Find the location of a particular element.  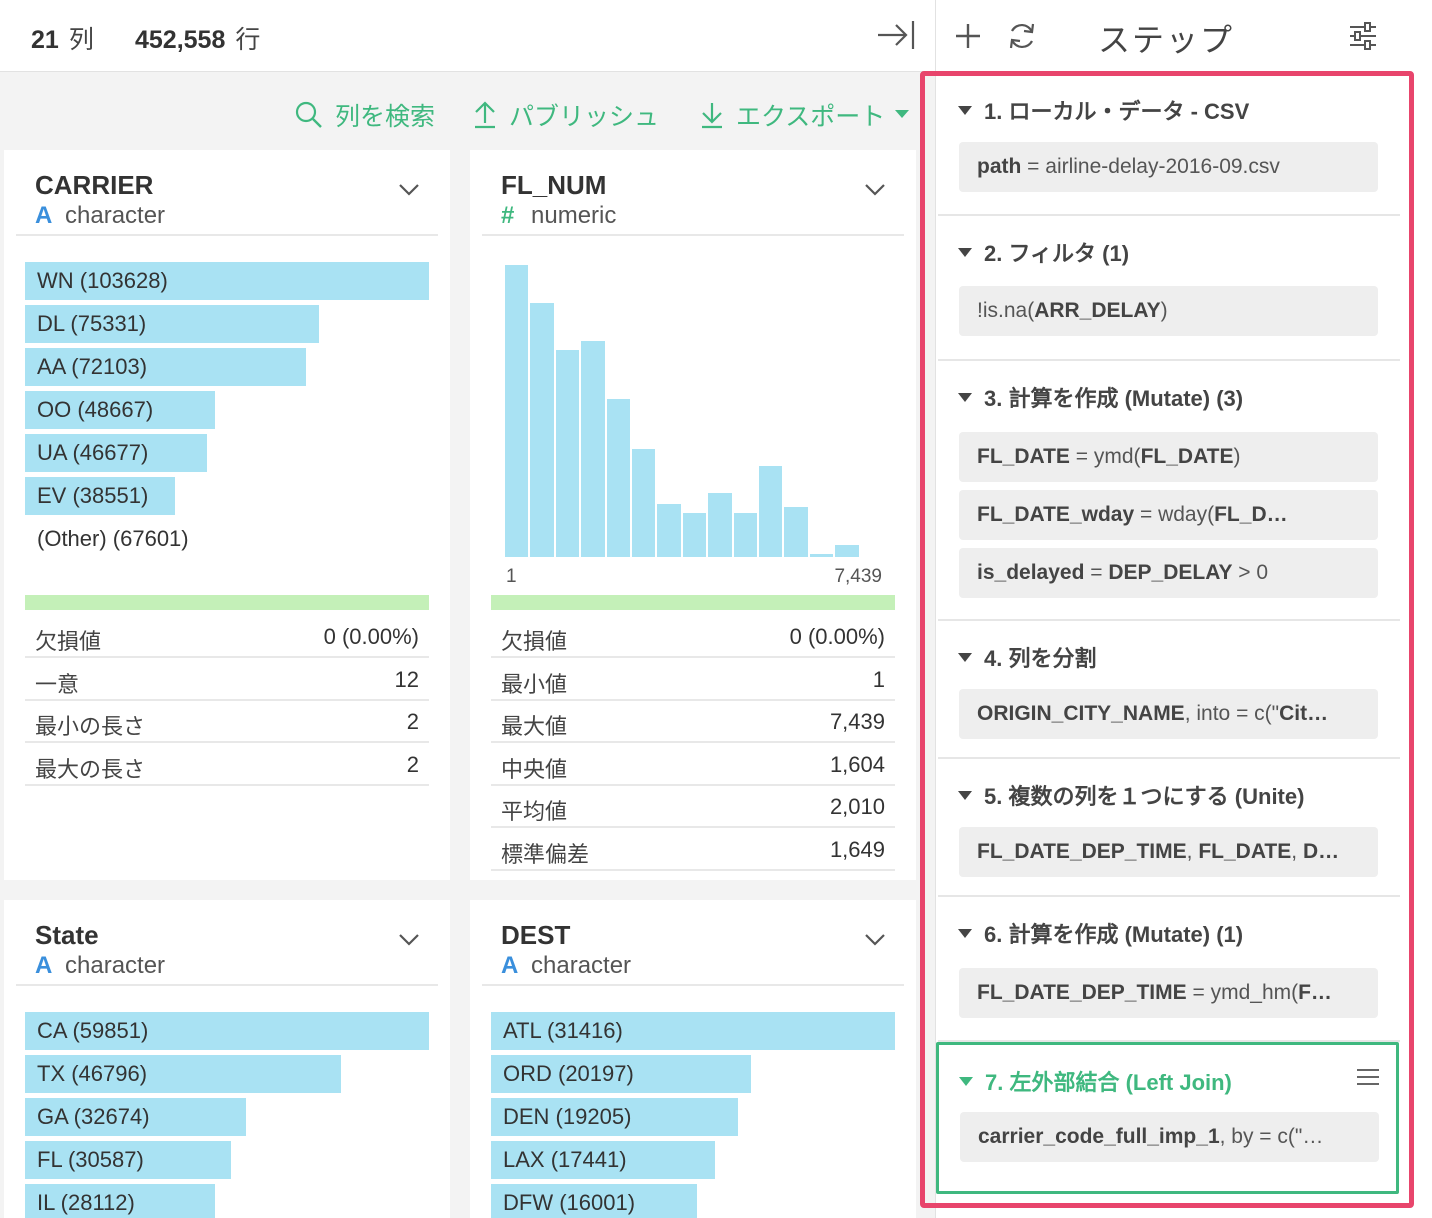

step-2: 2. フィルタ (1) !is.na(ARR_DELAY) is located at coordinates (1169, 288).